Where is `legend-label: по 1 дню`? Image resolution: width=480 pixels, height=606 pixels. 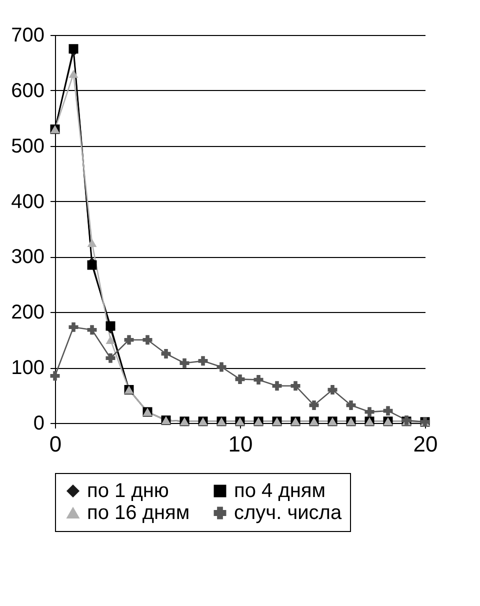
legend-label: по 1 дню is located at coordinates (128, 491).